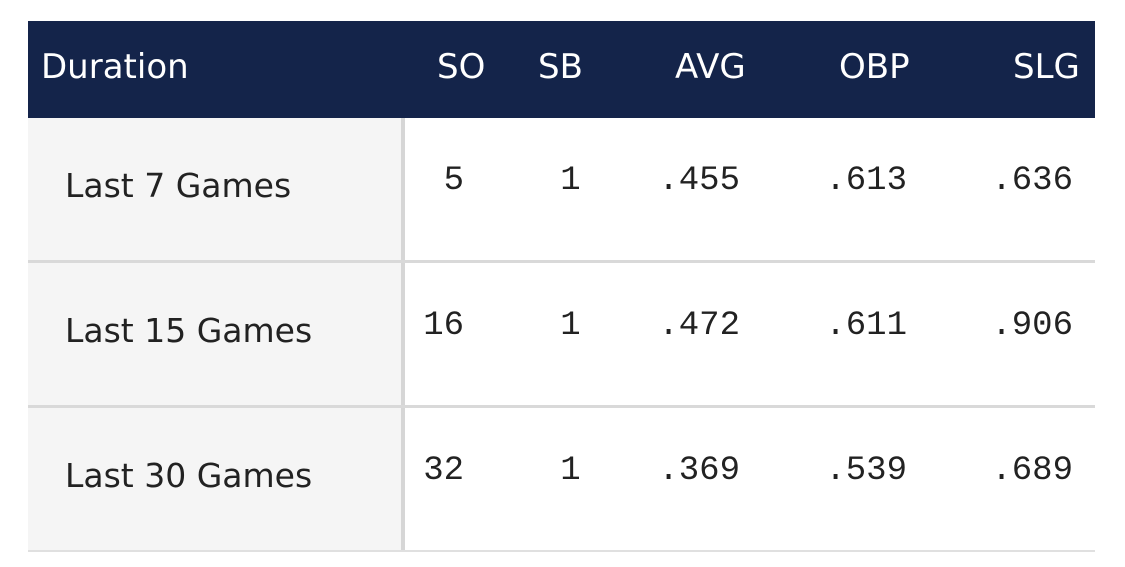 This screenshot has width=1125, height=567. Describe the element at coordinates (443, 326) in the screenshot. I see `row-so: 16` at that location.